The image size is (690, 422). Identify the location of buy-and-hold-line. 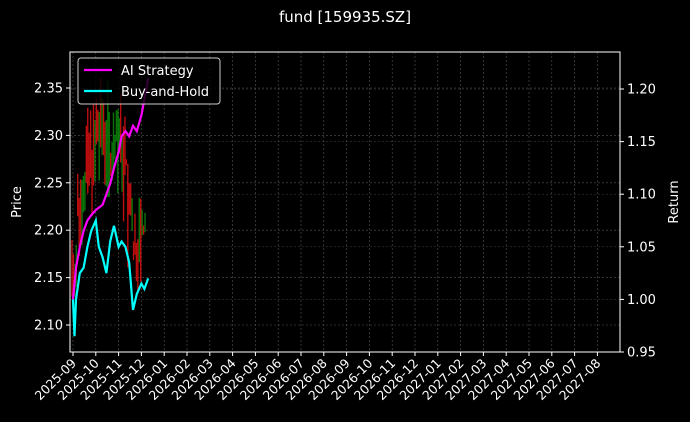
(110, 276).